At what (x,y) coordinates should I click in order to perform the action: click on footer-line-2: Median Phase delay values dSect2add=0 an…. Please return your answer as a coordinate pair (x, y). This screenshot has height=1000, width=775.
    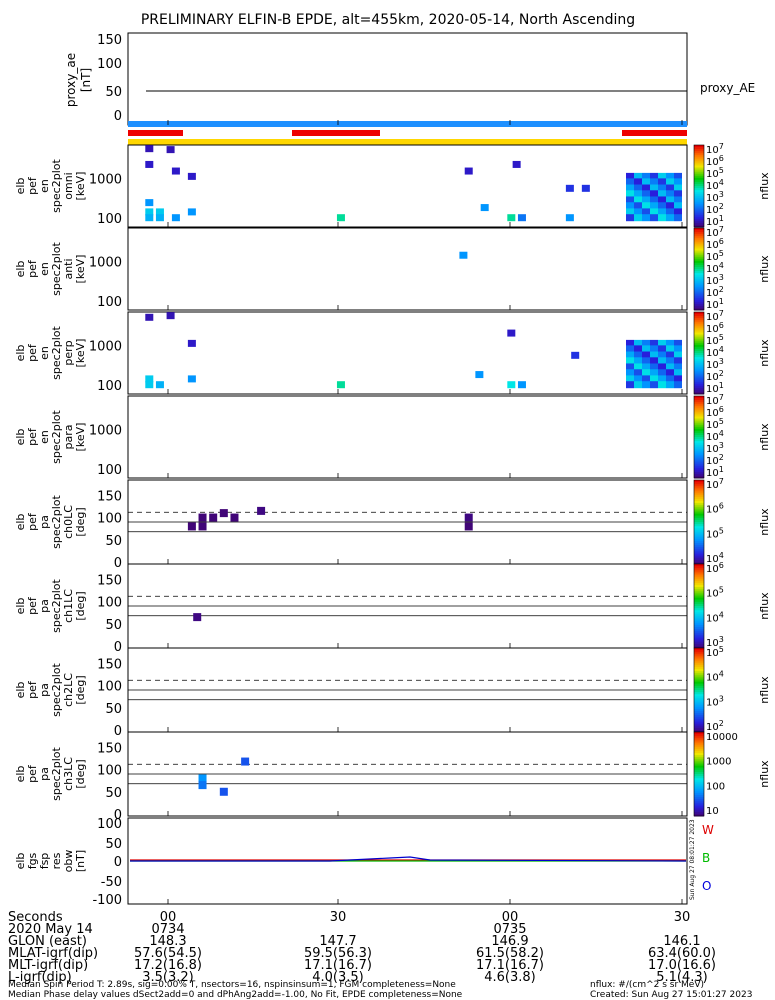
    Looking at the image, I should click on (235, 995).